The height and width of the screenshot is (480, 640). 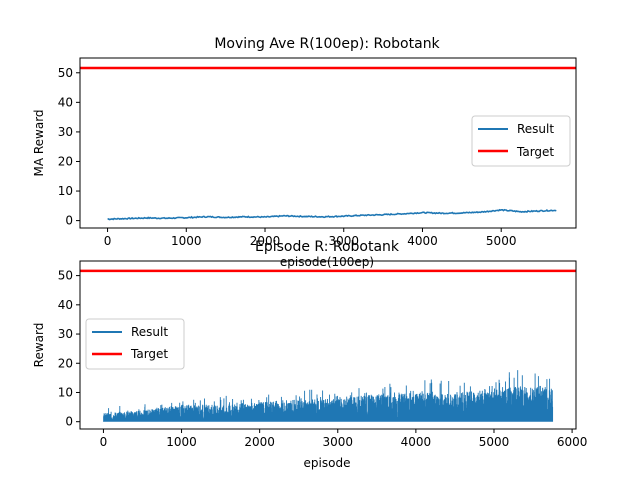 What do you see at coordinates (572, 442) in the screenshot?
I see `x-tick-label: 6000` at bounding box center [572, 442].